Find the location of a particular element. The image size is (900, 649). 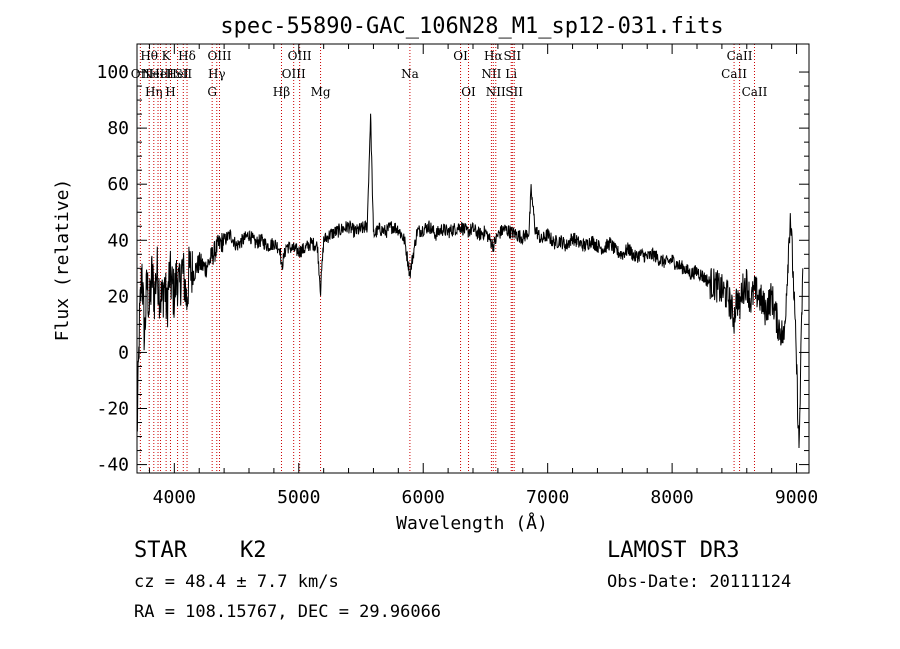

line-marker-label: Hη is located at coordinates (154, 92).